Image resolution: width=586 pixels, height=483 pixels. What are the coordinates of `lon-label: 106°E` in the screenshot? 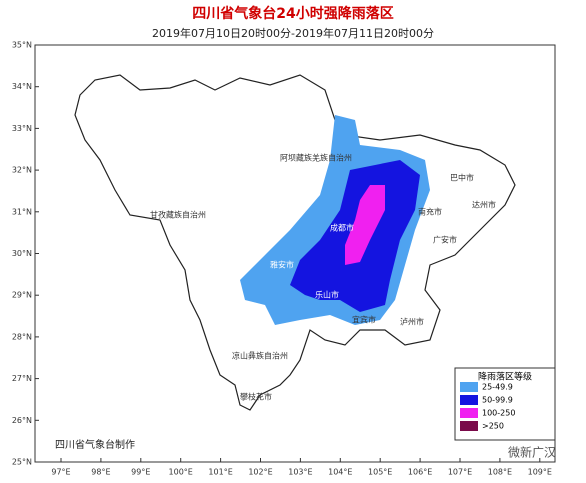 It's located at (420, 472).